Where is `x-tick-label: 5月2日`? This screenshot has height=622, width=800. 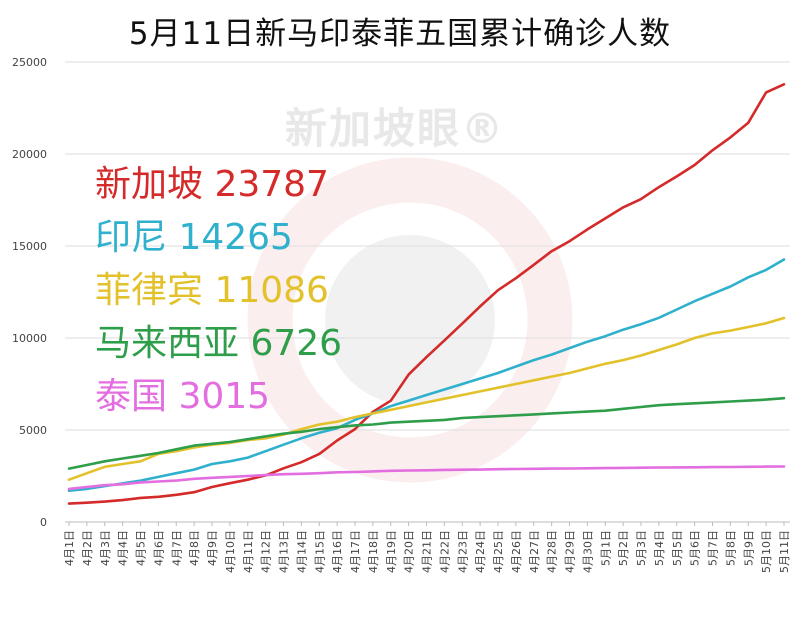
x-tick-label: 5月2日 is located at coordinates (623, 548).